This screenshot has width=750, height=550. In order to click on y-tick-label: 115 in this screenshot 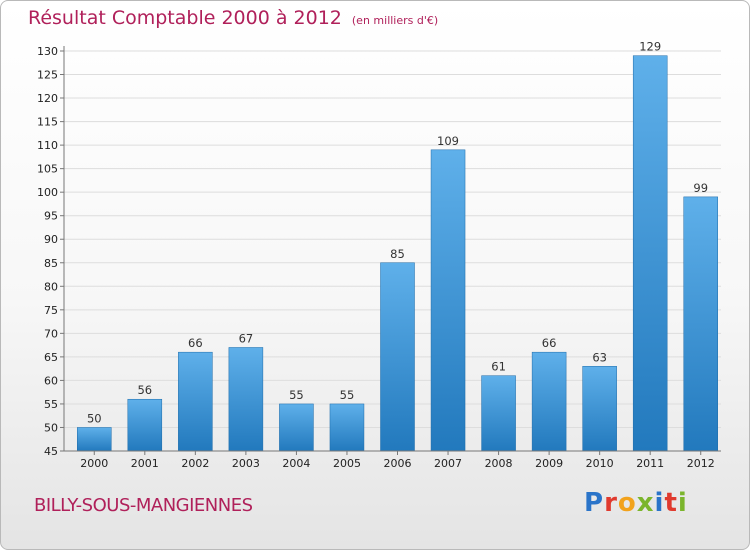, I will do `click(47, 122)`.